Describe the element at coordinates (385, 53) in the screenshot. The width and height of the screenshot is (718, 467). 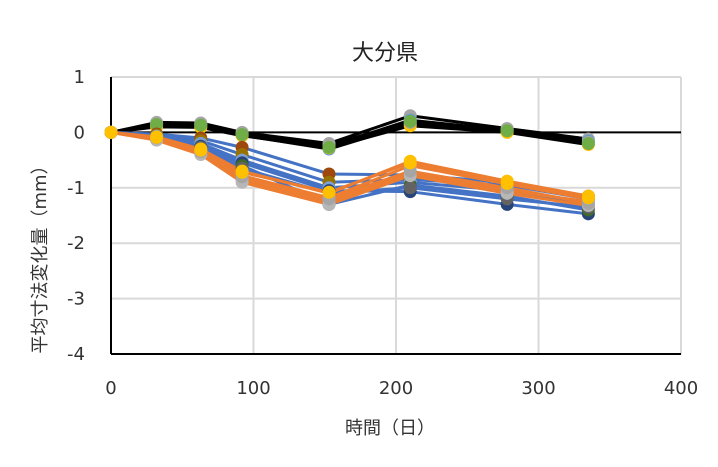
I see `chart-title: 大分県` at that location.